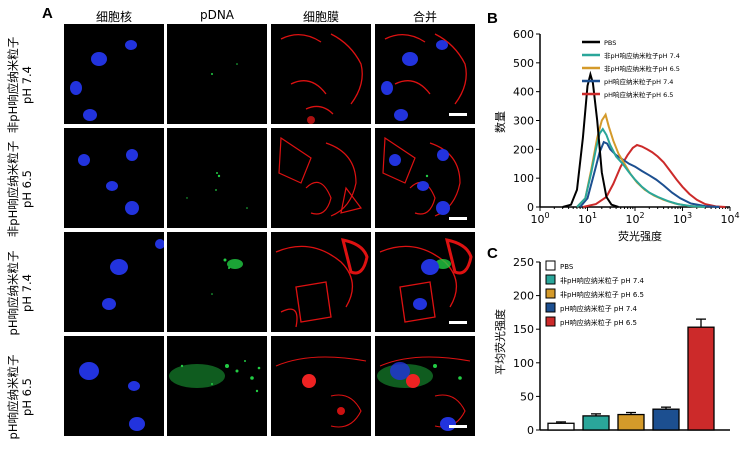  I want to click on col-header-nucleus: 细胞核, so click(113, 17).